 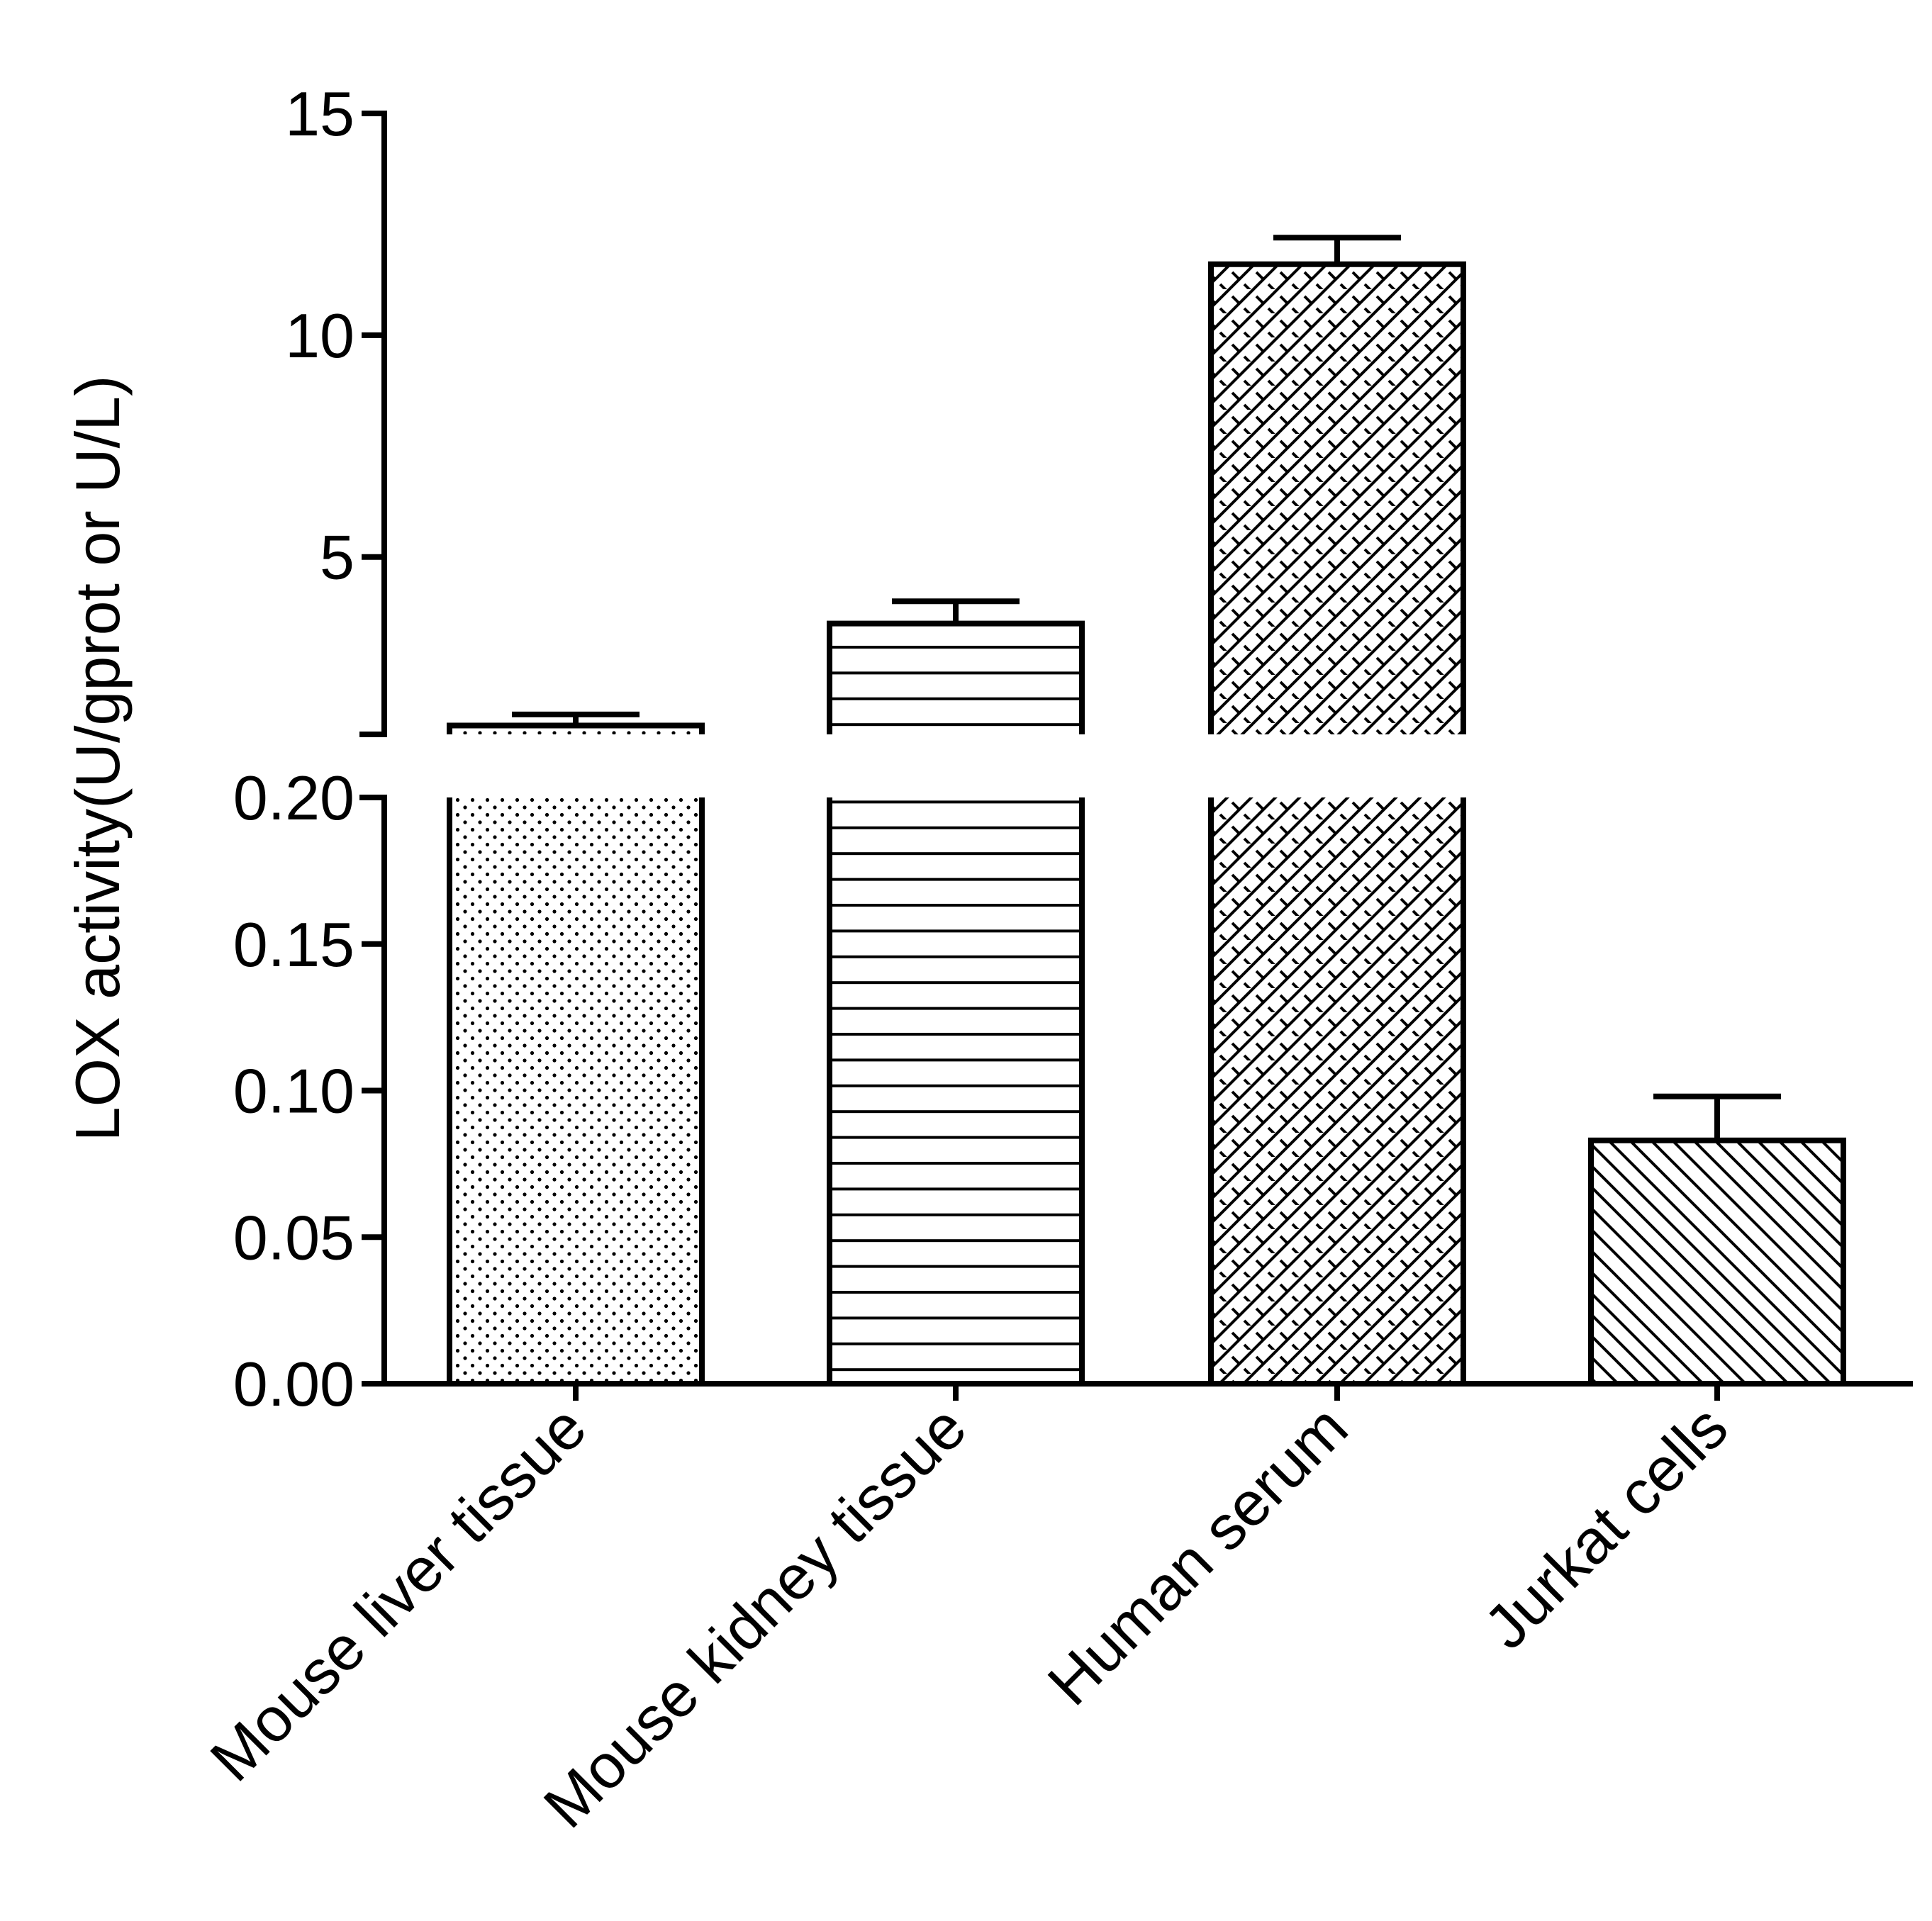 What do you see at coordinates (293, 944) in the screenshot?
I see `y-tick-label: 0.15` at bounding box center [293, 944].